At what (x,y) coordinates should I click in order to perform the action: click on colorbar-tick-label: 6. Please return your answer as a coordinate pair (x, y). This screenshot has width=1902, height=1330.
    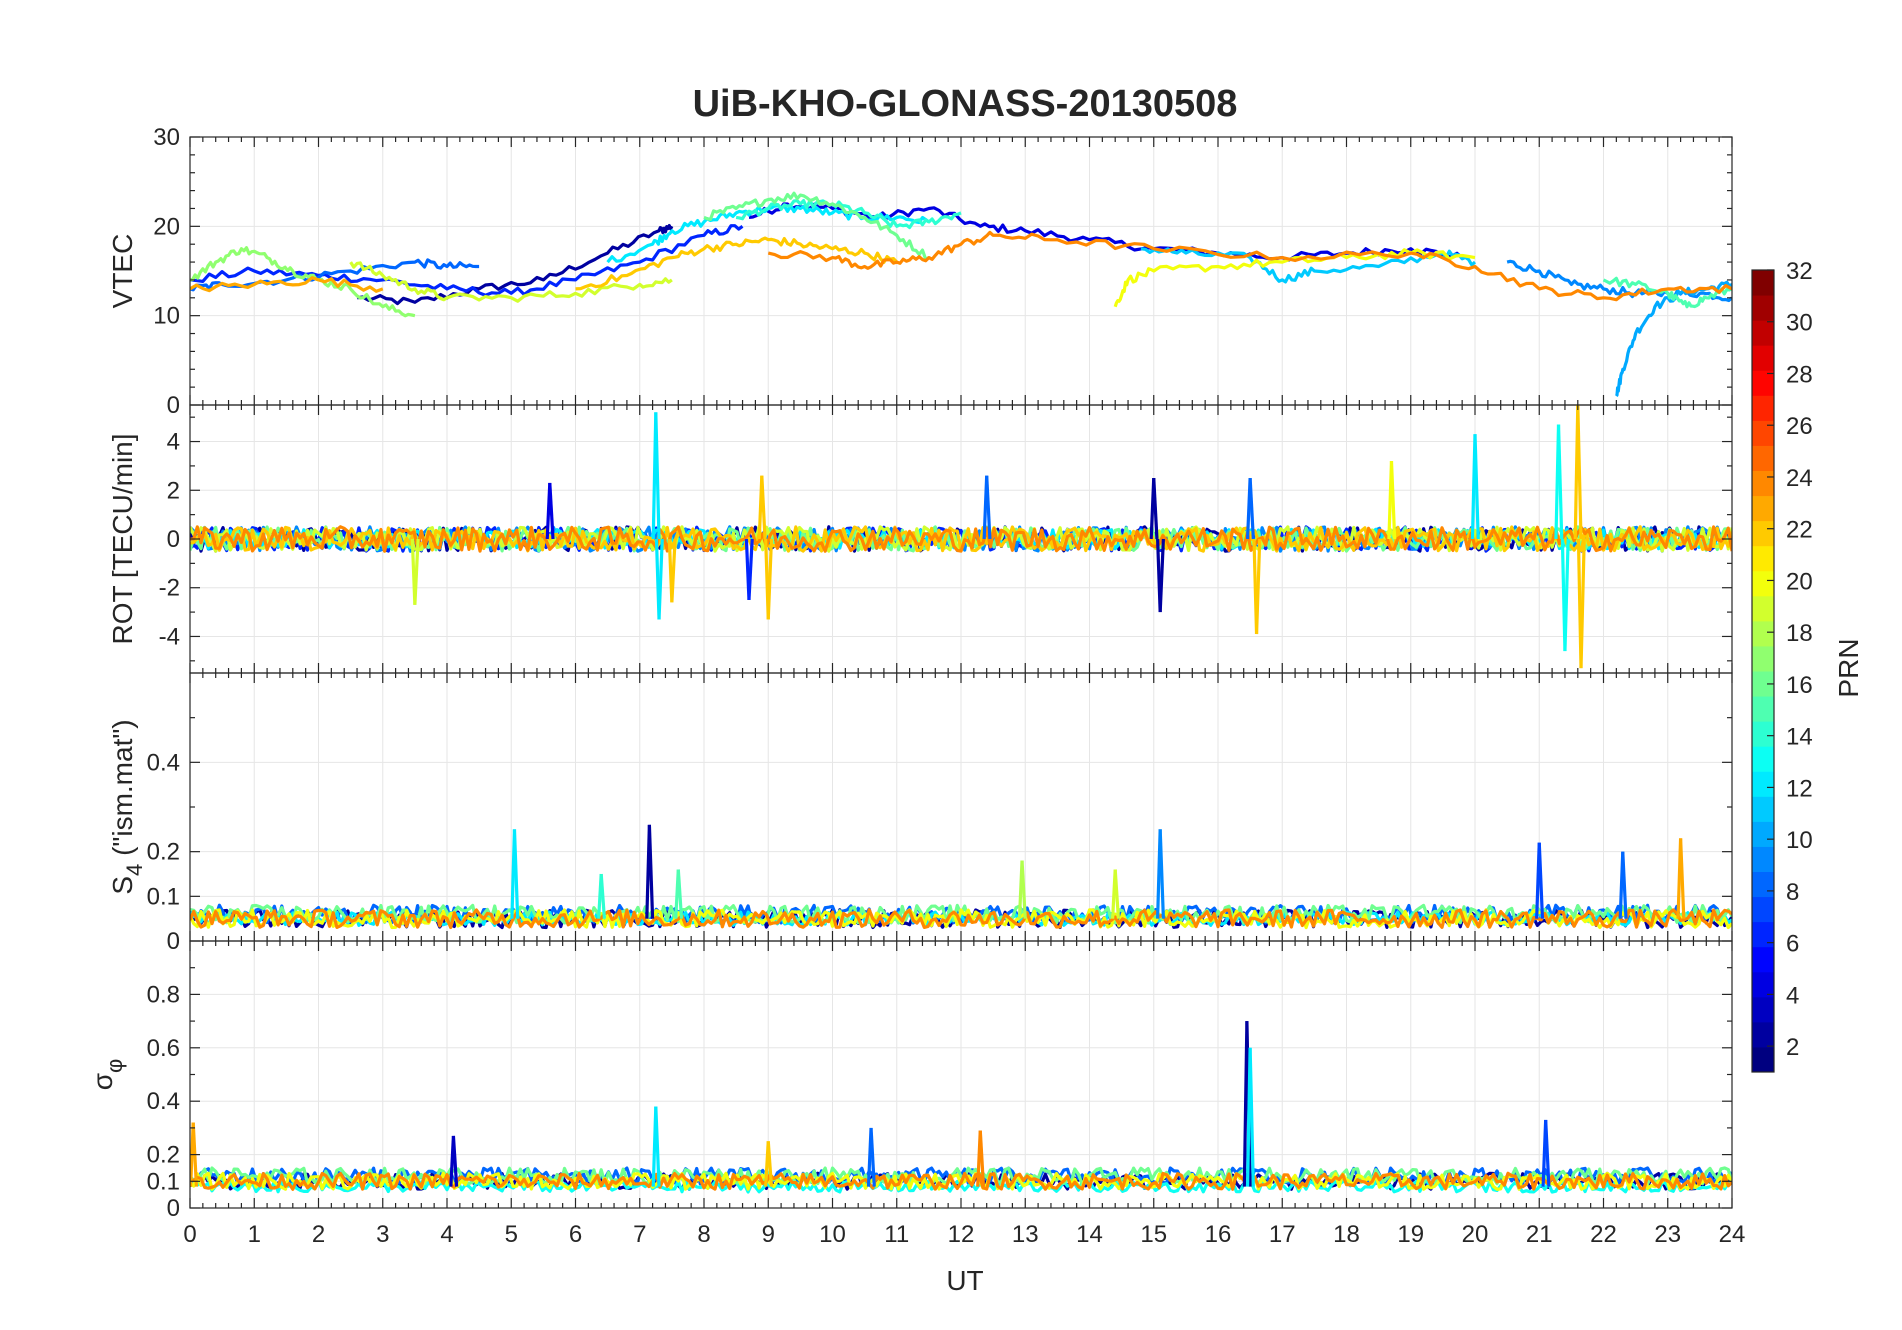
    Looking at the image, I should click on (1792, 944).